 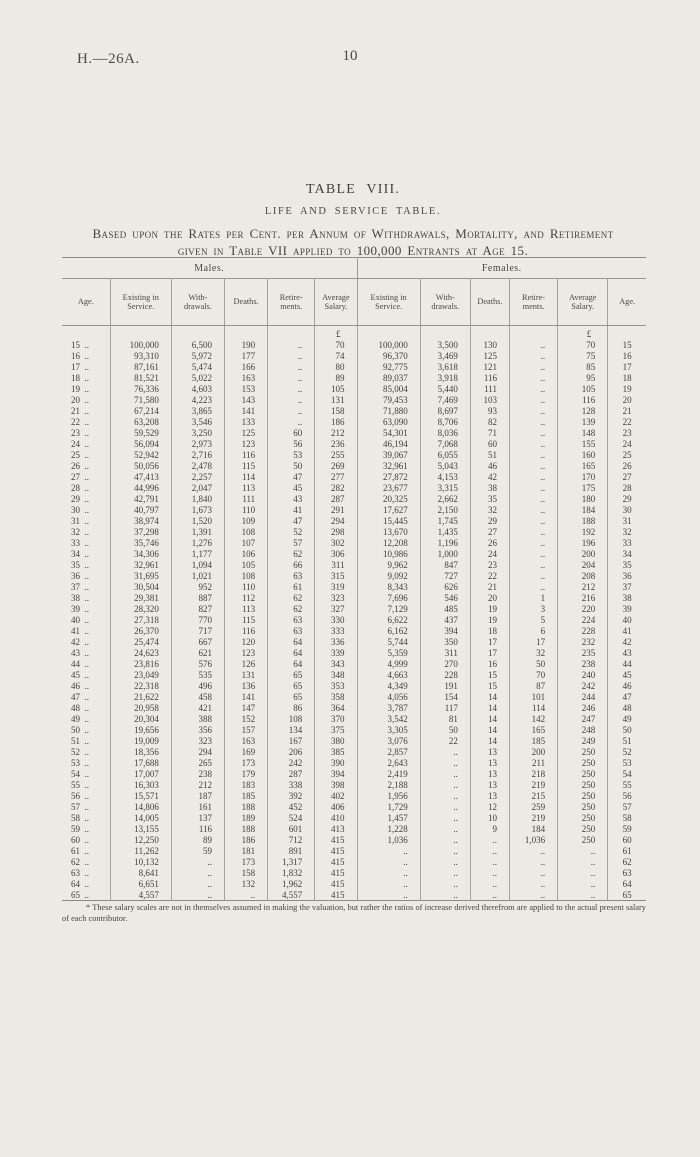 I want to click on deaths-female-cell: 103, so click(x=489, y=399).